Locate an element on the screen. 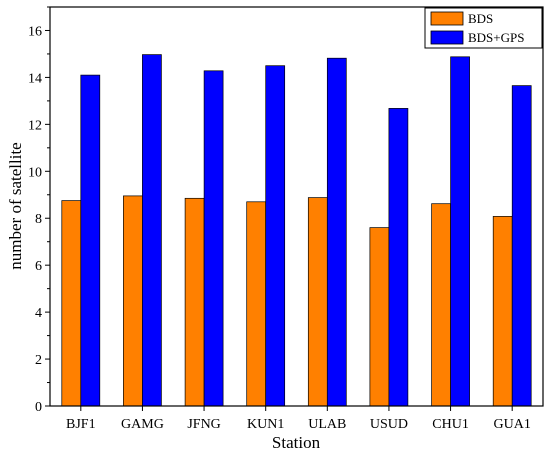 This screenshot has width=550, height=462. x-tick-label: GUA1 is located at coordinates (512, 424).